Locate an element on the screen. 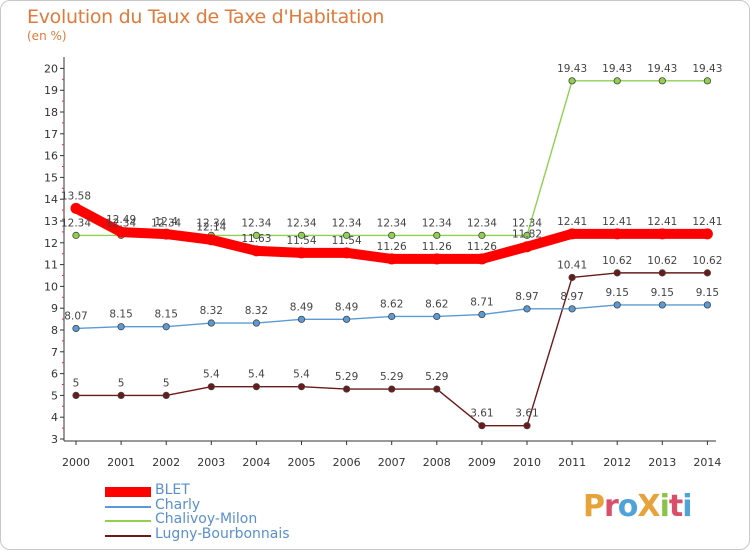  y-tick-label: 14 is located at coordinates (51, 199).